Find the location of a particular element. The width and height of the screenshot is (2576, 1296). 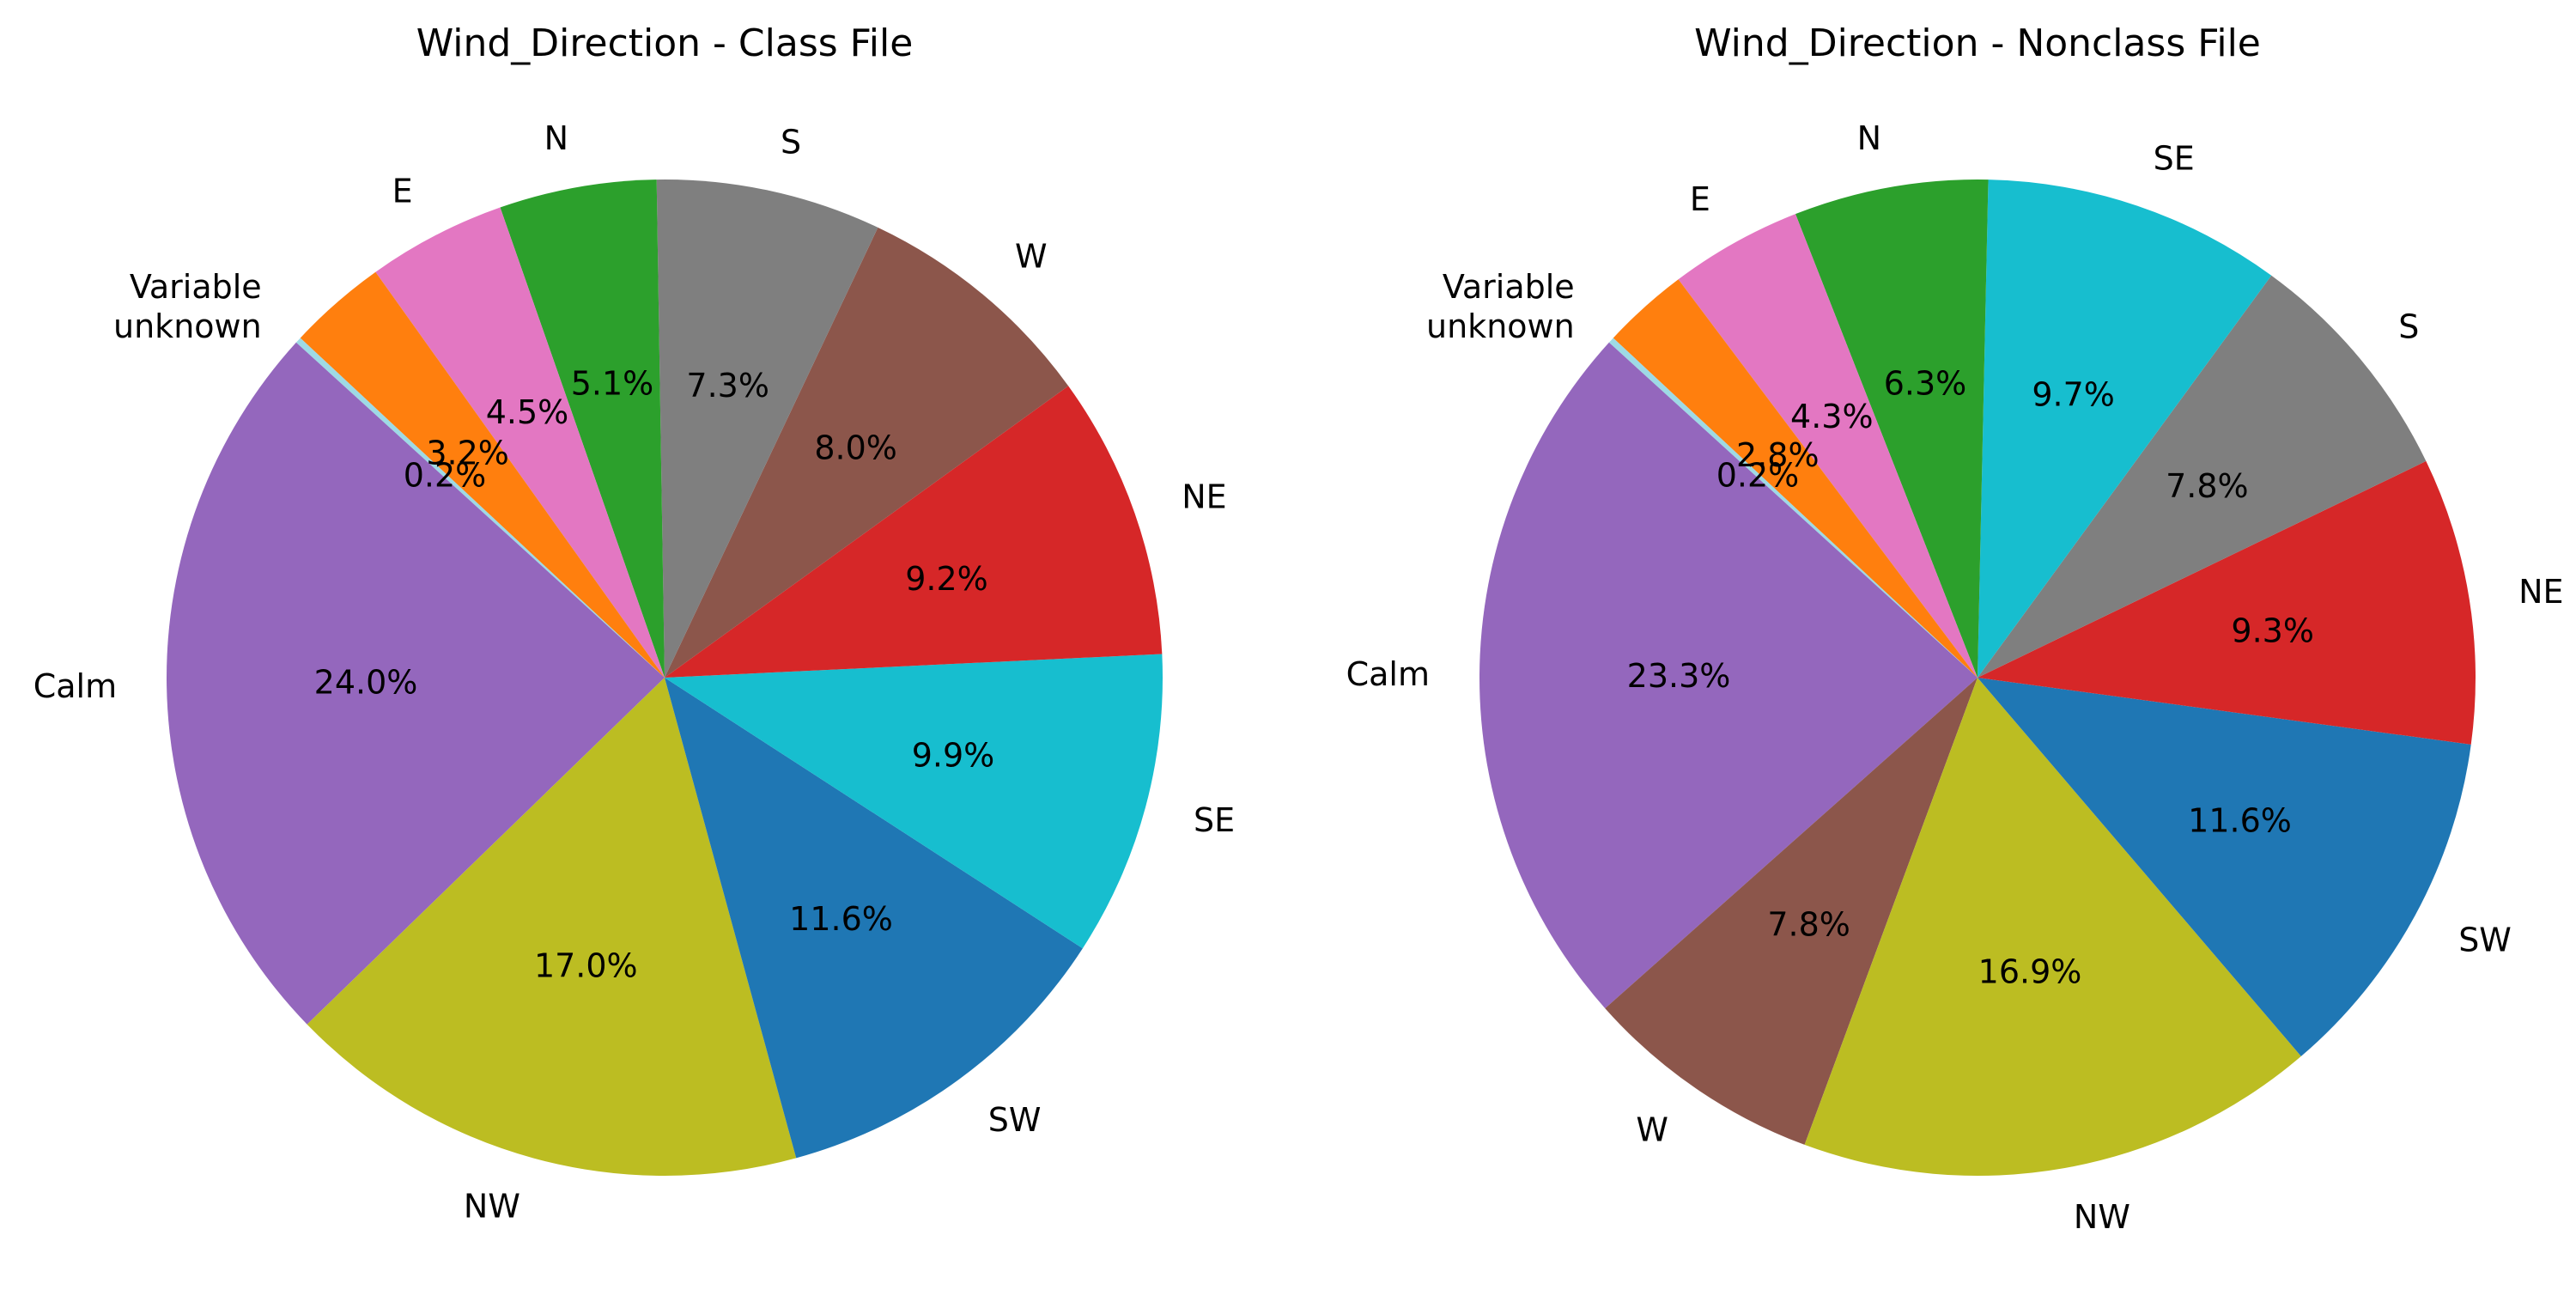

percent-label-s: 7.3% is located at coordinates (727, 386).